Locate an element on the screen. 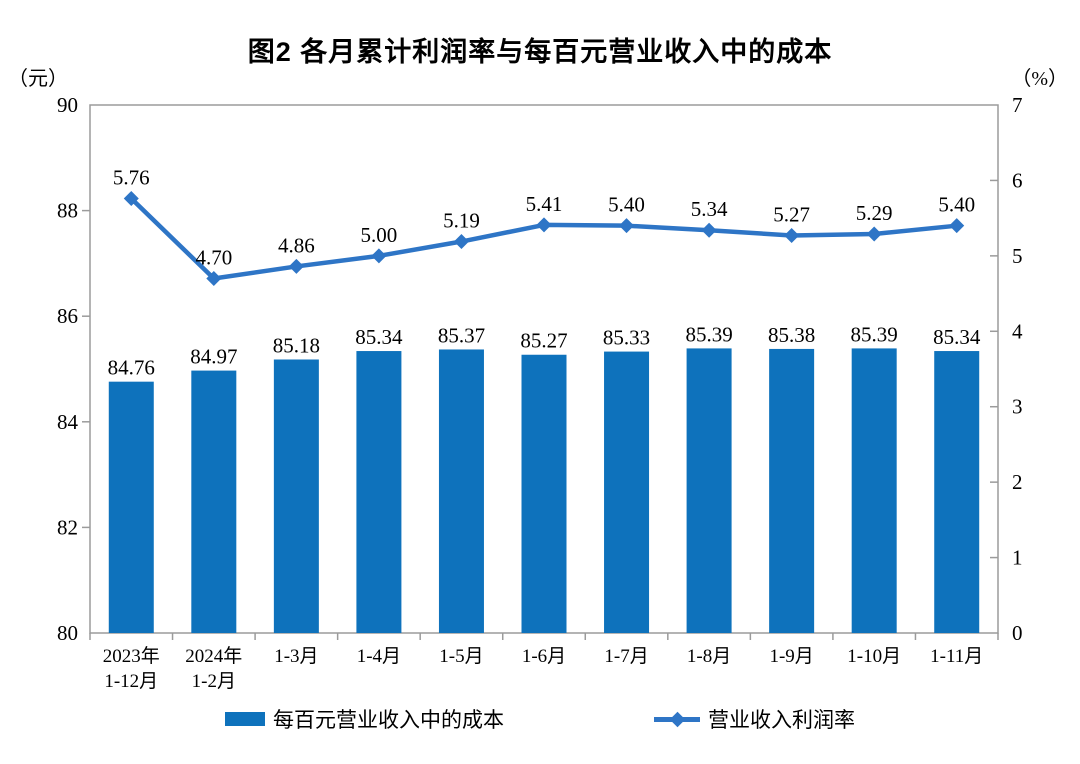  line-value-label: 5.19 is located at coordinates (461, 221).